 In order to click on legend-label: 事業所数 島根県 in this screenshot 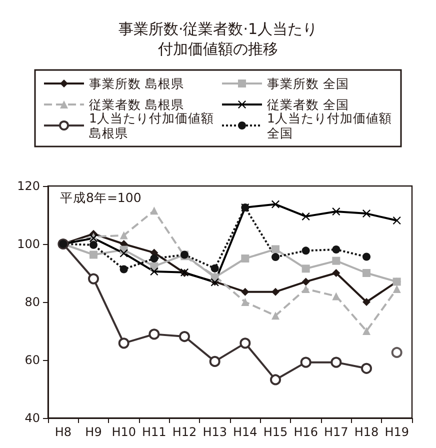, I will do `click(136, 83)`.